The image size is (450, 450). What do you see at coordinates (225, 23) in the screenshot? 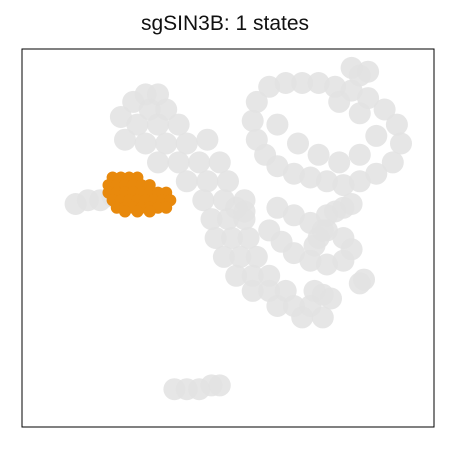
I see `chart-title: sgSIN3B: 1 states` at bounding box center [225, 23].